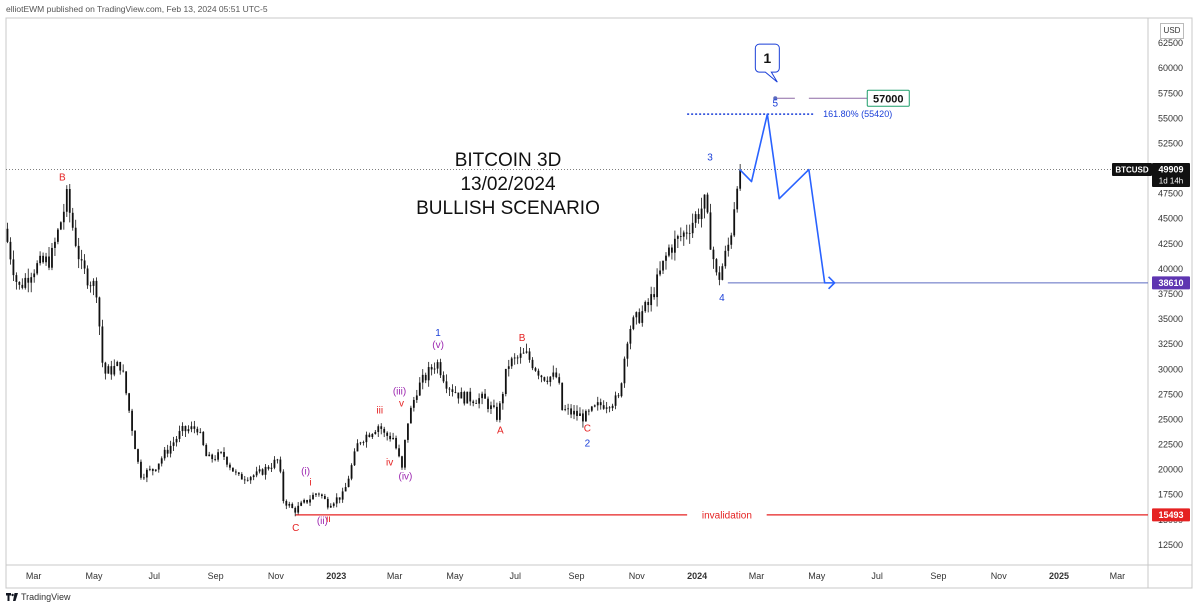 This screenshot has width=1200, height=609. What do you see at coordinates (1118, 576) in the screenshot?
I see `time-tick-label: Mar` at bounding box center [1118, 576].